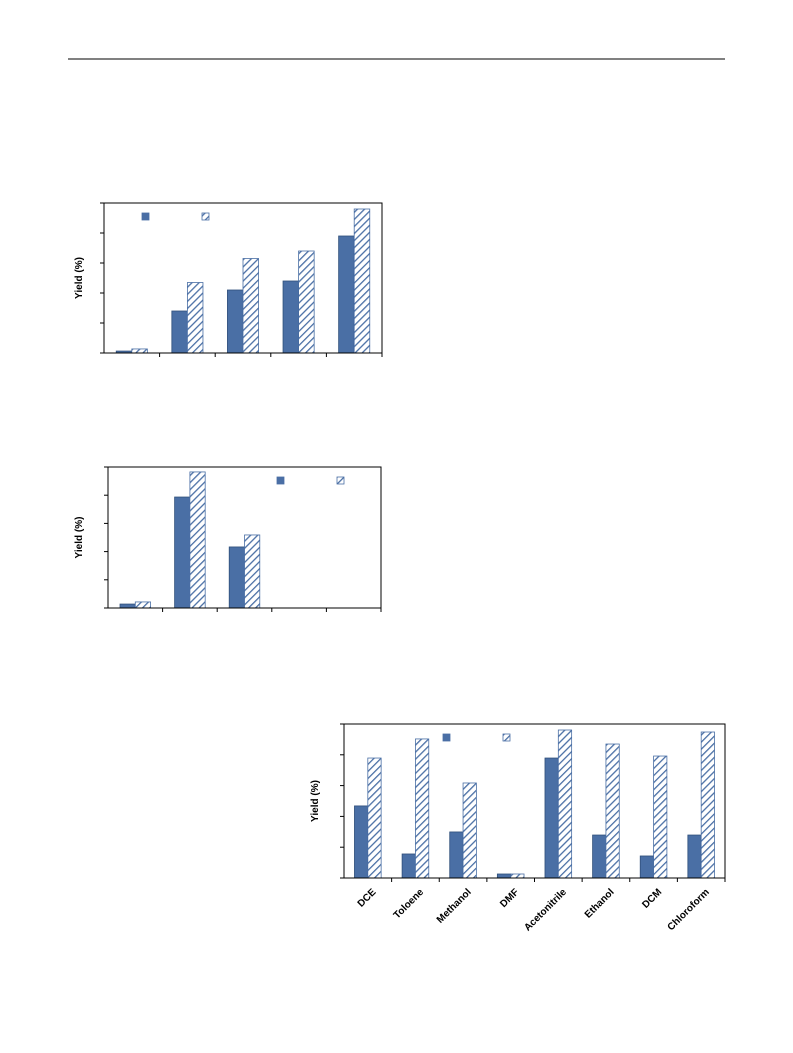 Image resolution: width=793 pixels, height=1053 pixels. I want to click on x-tick-label: Methanol, so click(454, 906).